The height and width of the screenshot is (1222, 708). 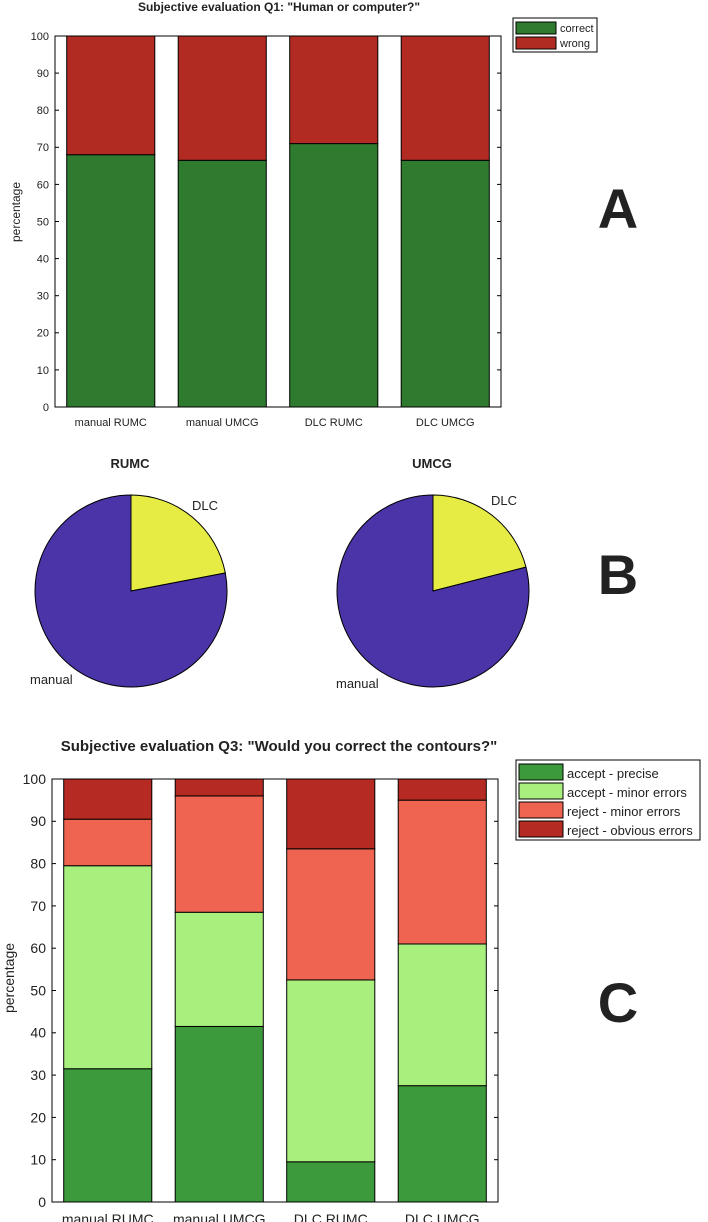 What do you see at coordinates (618, 1002) in the screenshot?
I see `panel-label-c: C` at bounding box center [618, 1002].